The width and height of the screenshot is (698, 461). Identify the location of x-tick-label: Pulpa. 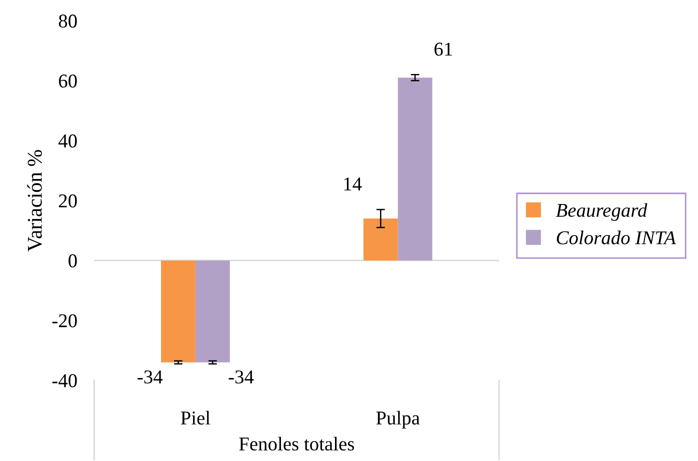
(398, 419).